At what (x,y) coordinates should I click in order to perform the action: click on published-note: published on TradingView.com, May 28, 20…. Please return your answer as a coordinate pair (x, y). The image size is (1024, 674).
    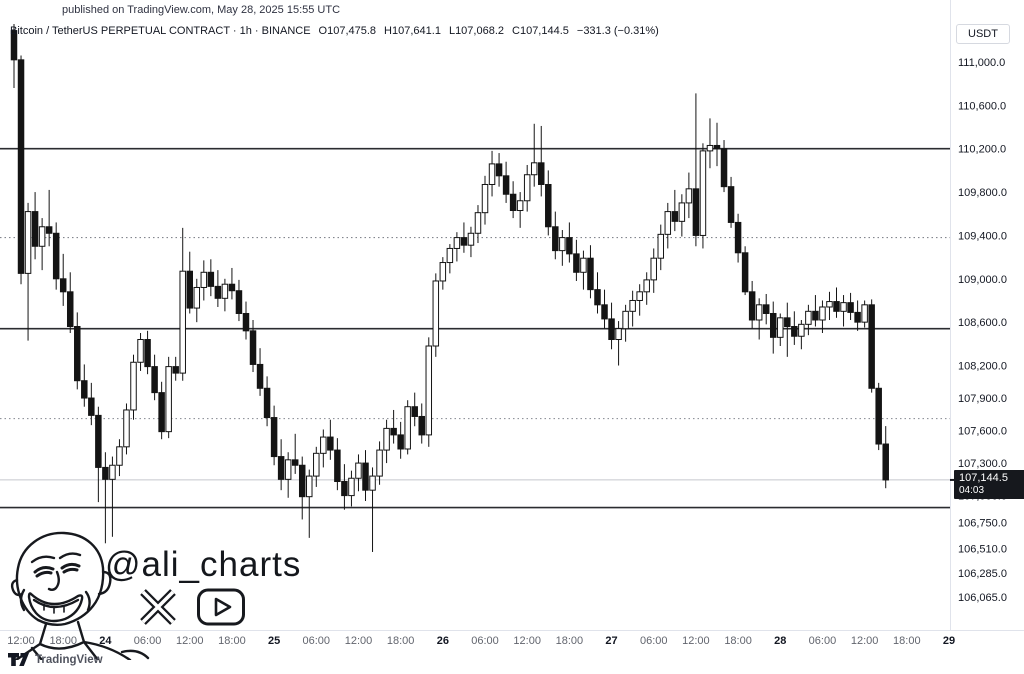
    Looking at the image, I should click on (201, 10).